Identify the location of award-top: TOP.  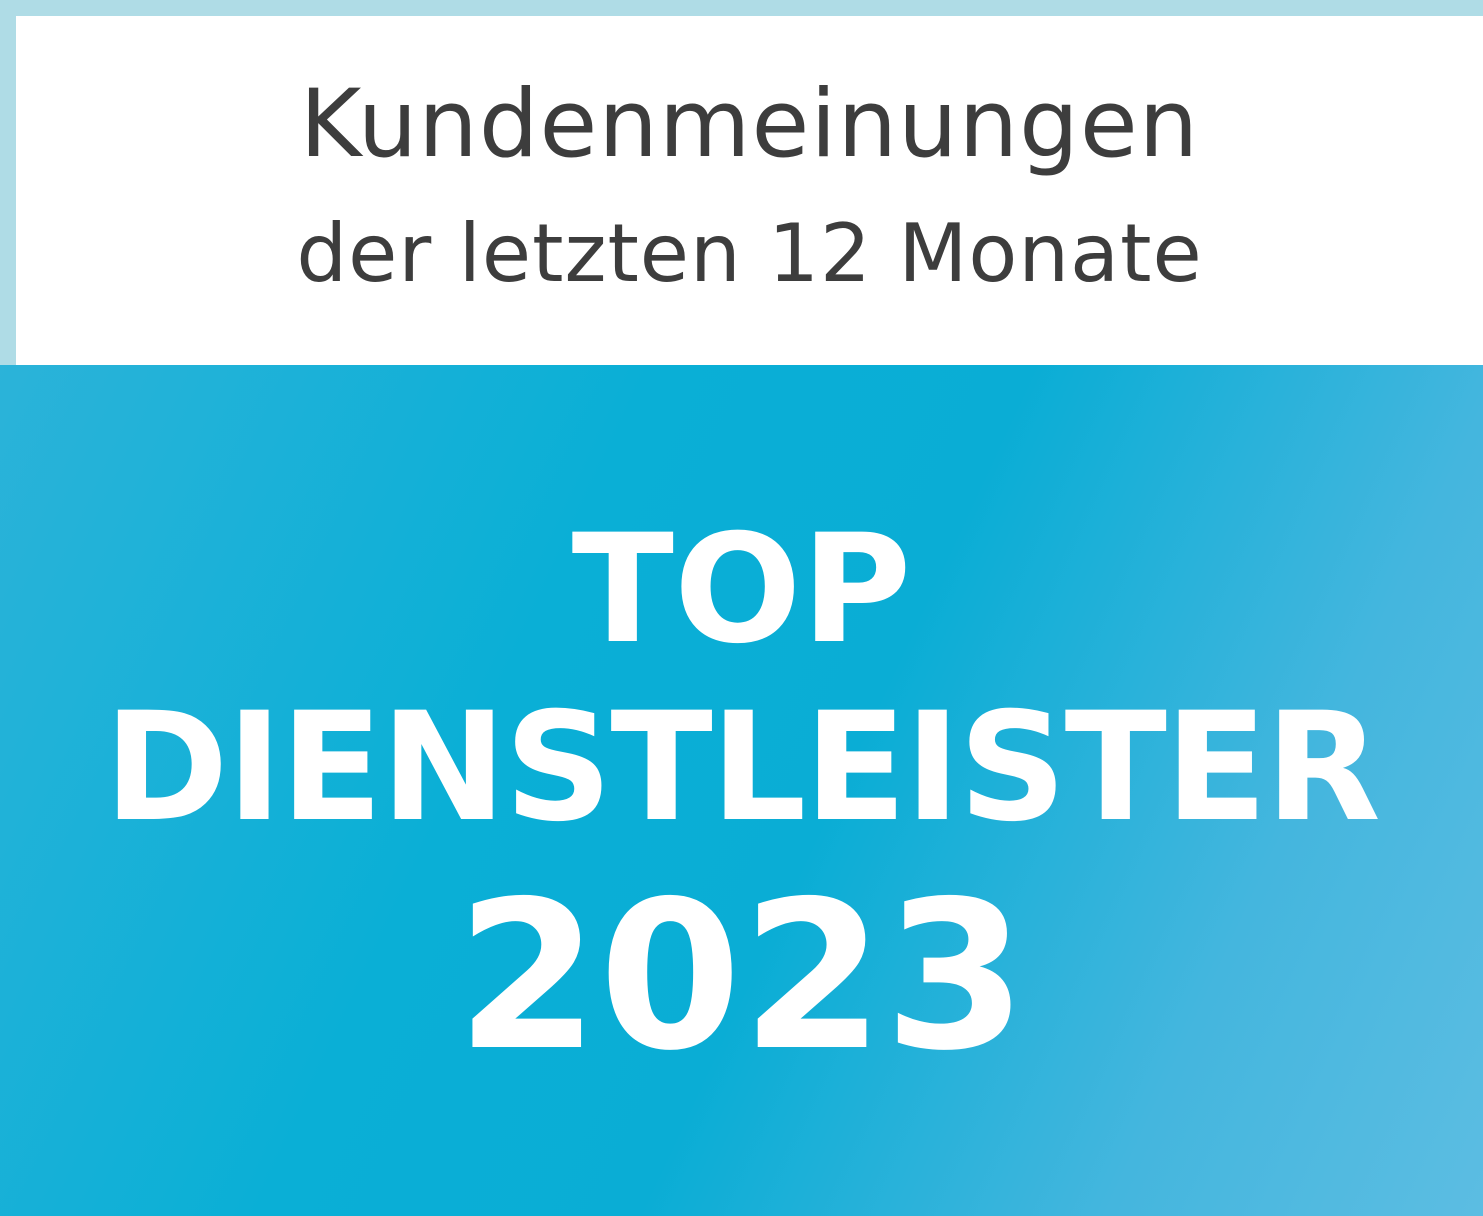
(741, 590).